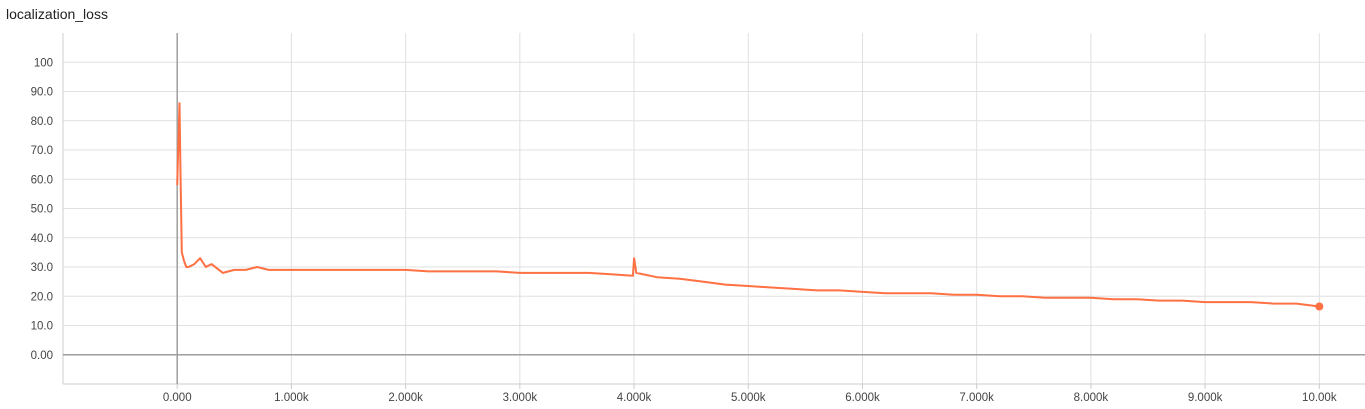  I want to click on y-tick-label: 100, so click(43, 63).